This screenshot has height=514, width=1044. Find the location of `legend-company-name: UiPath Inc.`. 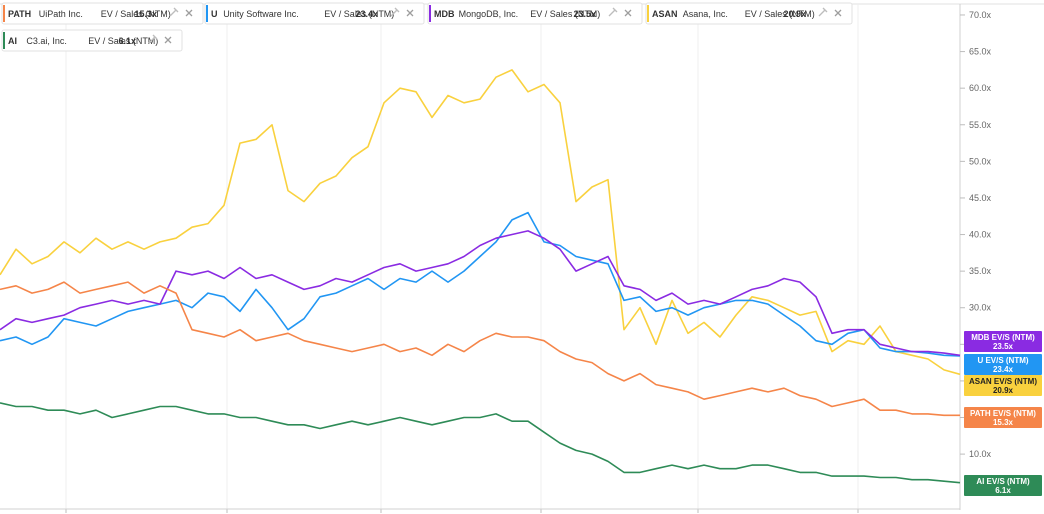

legend-company-name: UiPath Inc. is located at coordinates (61, 14).